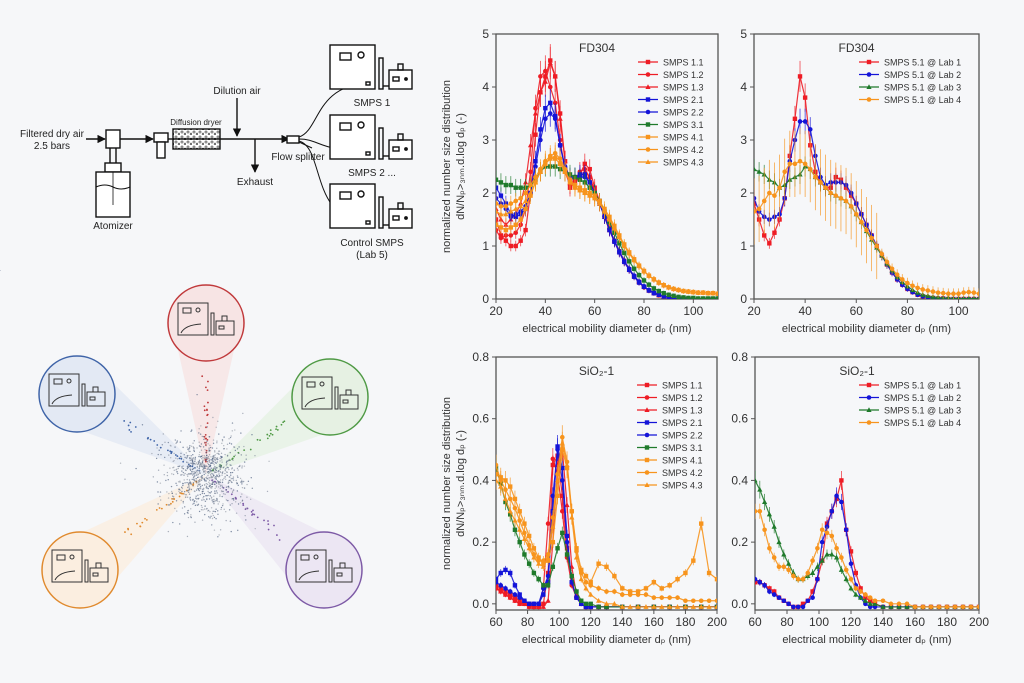 Image resolution: width=1024 pixels, height=683 pixels. I want to click on y-tick-label: 0, so click(743, 299).